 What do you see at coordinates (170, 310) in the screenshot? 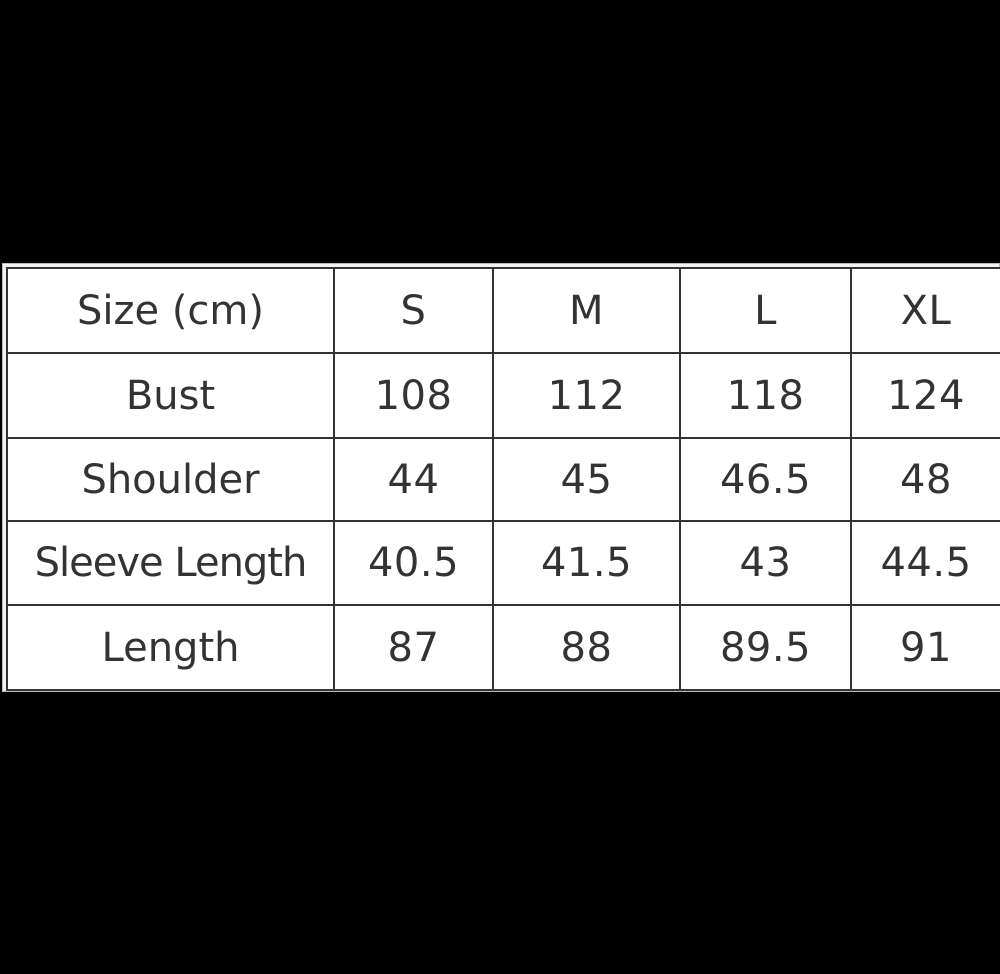
I see `header-cell-size: Size (cm)` at bounding box center [170, 310].